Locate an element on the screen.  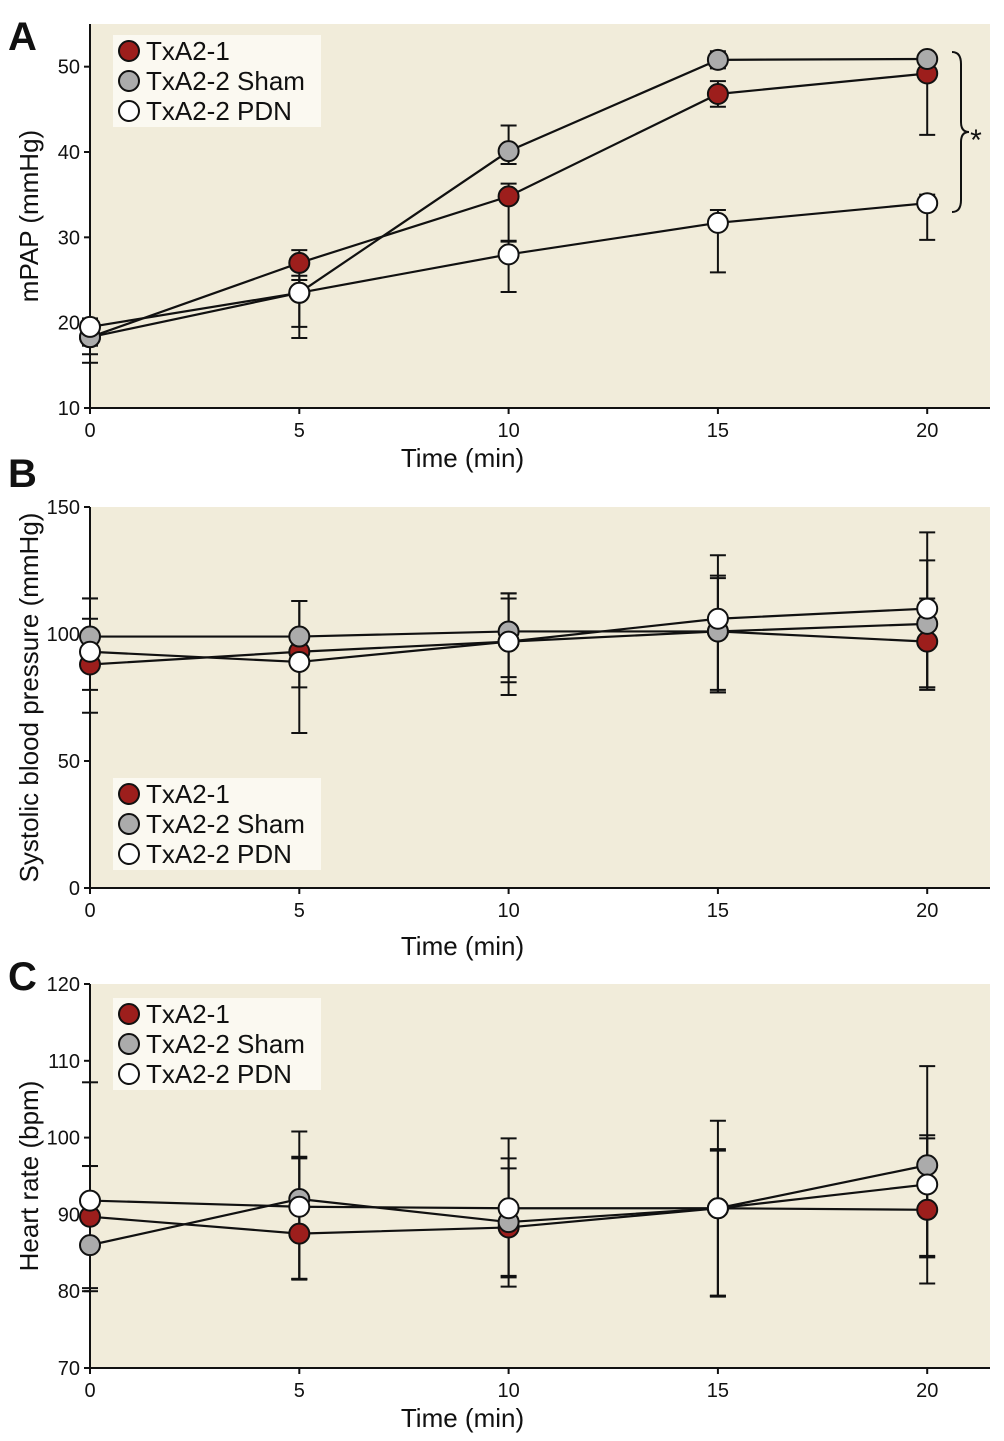
y-axis-label: mPAP (mmHg) is located at coordinates (29, 216).